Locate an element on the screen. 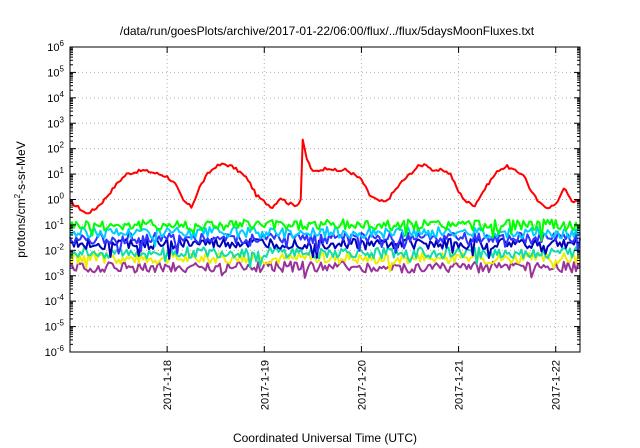 This screenshot has width=640, height=448. x-tick-label: 2017-1-20 is located at coordinates (362, 385).